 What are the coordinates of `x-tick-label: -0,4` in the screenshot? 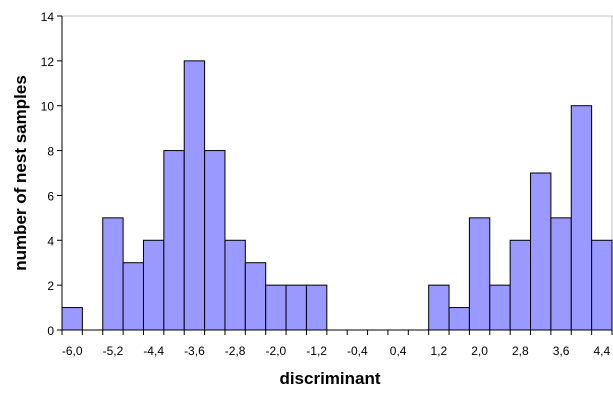 It's located at (357, 351).